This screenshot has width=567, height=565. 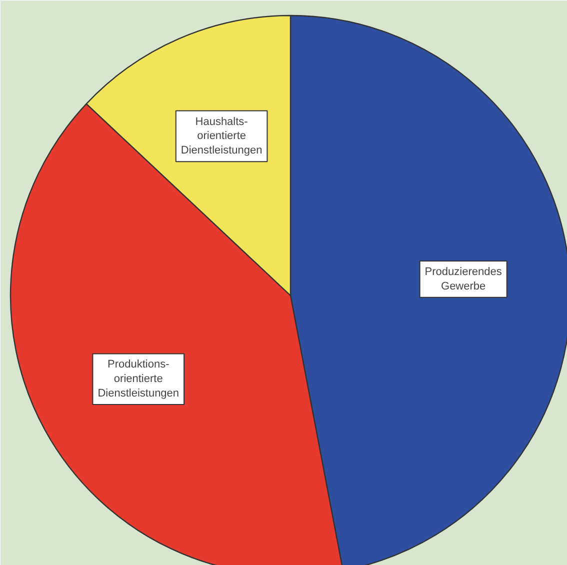 I want to click on slice-label: Produzierendes Gewerbe, so click(x=463, y=279).